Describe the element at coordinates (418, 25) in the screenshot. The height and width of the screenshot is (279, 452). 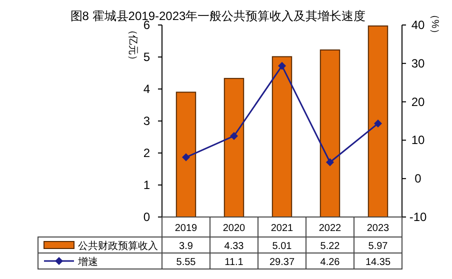
I see `y2-tick-label: 40` at that location.